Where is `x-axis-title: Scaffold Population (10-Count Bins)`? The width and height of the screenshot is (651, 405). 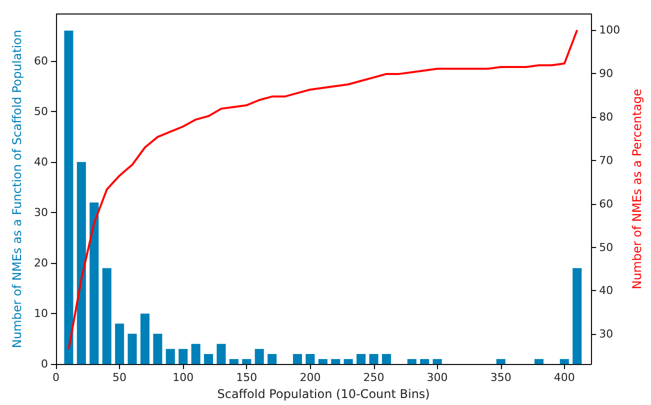
x-axis-title: Scaffold Population (10-Count Bins) is located at coordinates (323, 394).